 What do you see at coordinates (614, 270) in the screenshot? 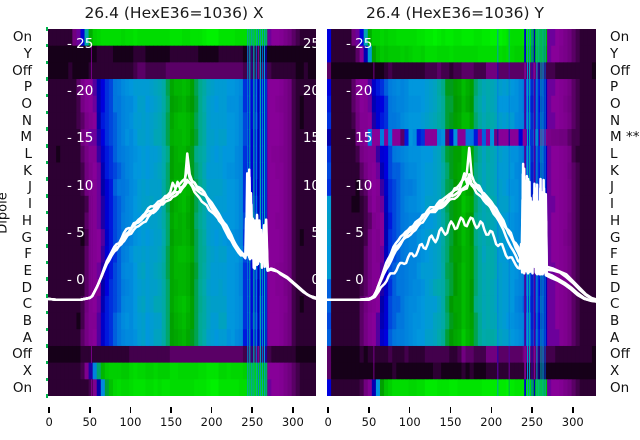
I see `row-label-right-14: E` at bounding box center [614, 270].